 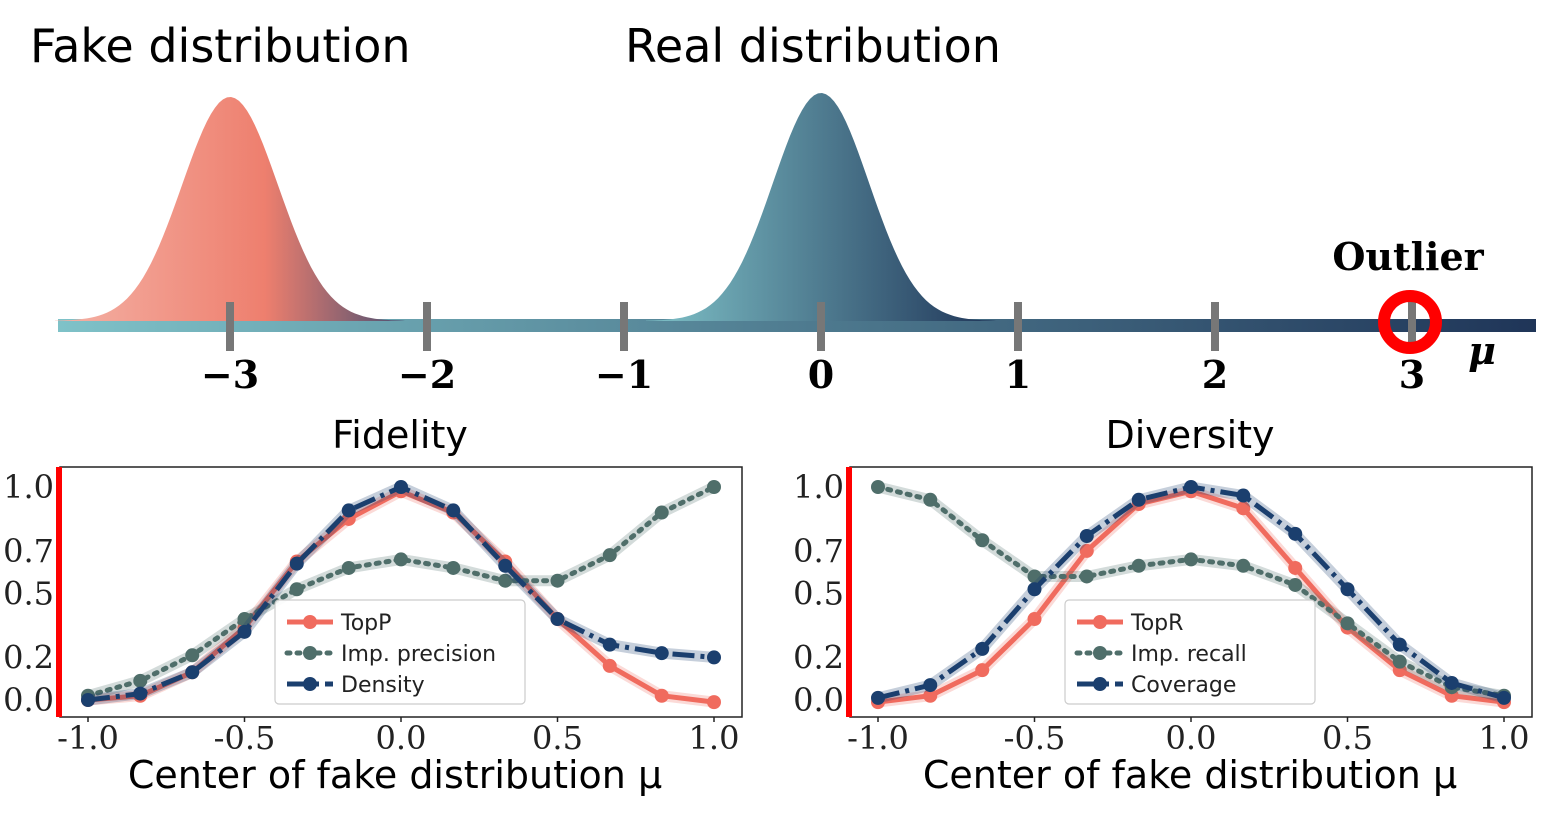 I want to click on diversity-x-ticks: -1.0 -0.5 0.0 0.5 1.0, so click(x=1188, y=737).